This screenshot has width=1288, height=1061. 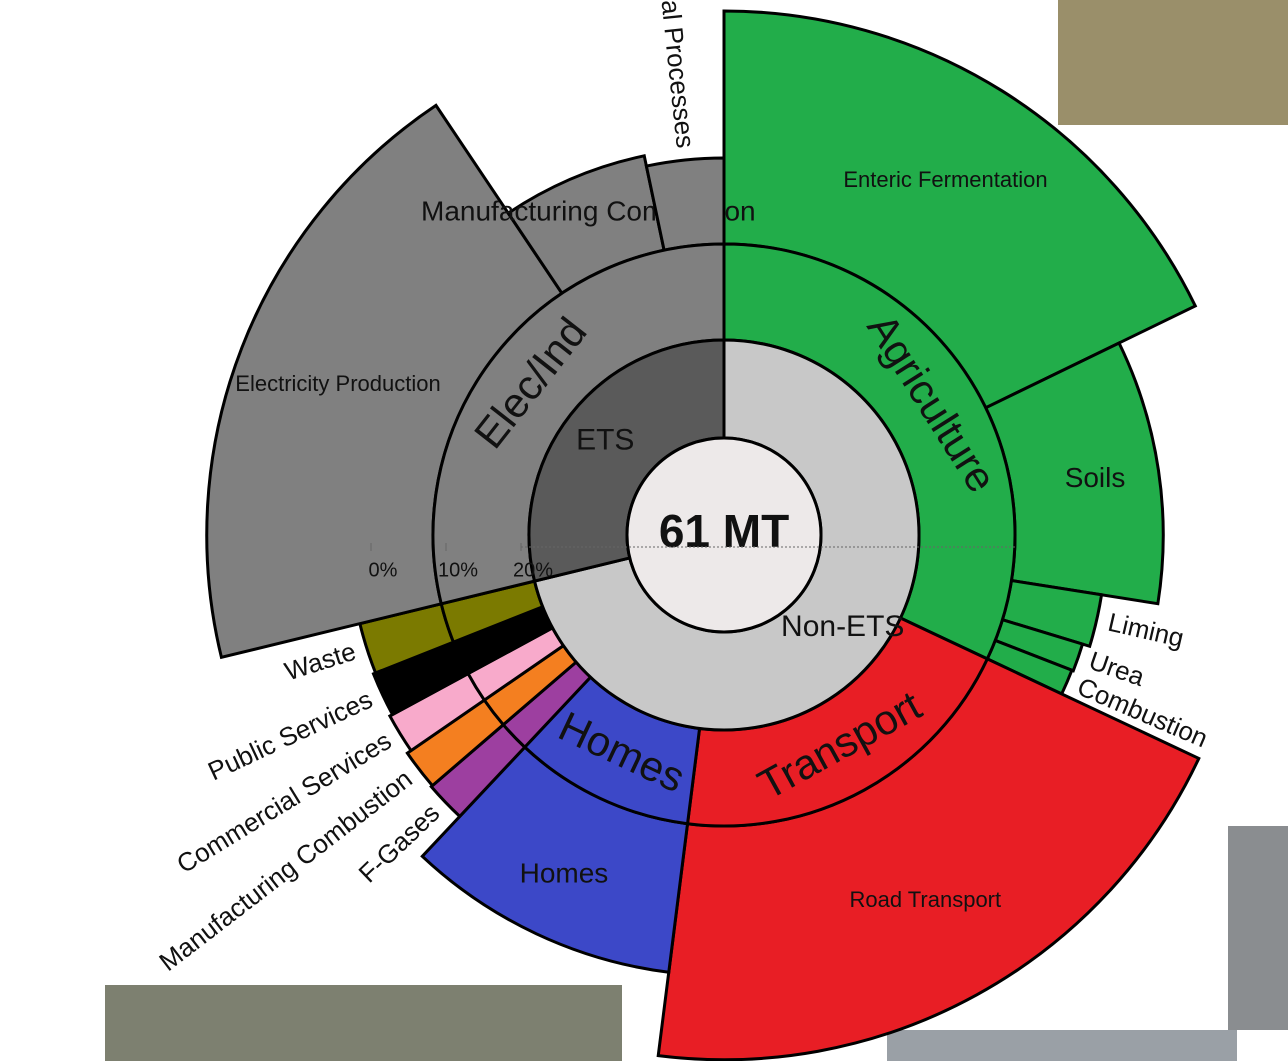 I want to click on group-label: Non-ETS, so click(x=842, y=626).